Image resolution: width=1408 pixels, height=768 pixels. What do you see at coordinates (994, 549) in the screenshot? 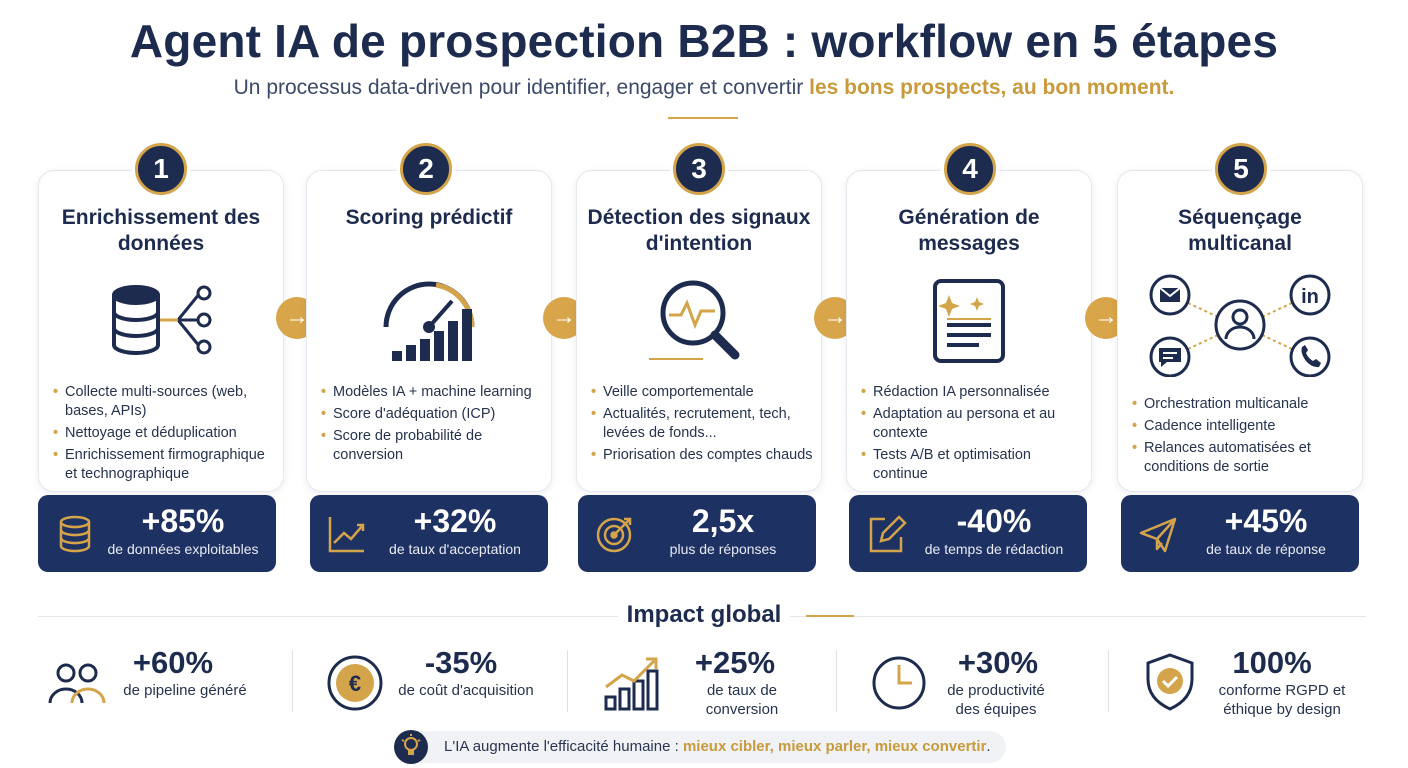
I see `stat-label: de temps de rédaction` at bounding box center [994, 549].